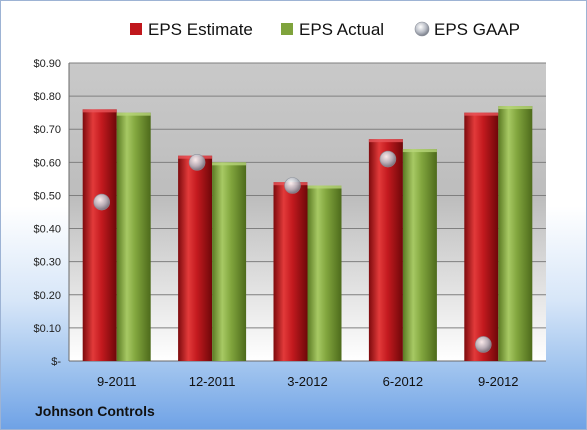 This screenshot has height=430, width=587. What do you see at coordinates (117, 381) in the screenshot?
I see `x-tick-label: 9-2011` at bounding box center [117, 381].